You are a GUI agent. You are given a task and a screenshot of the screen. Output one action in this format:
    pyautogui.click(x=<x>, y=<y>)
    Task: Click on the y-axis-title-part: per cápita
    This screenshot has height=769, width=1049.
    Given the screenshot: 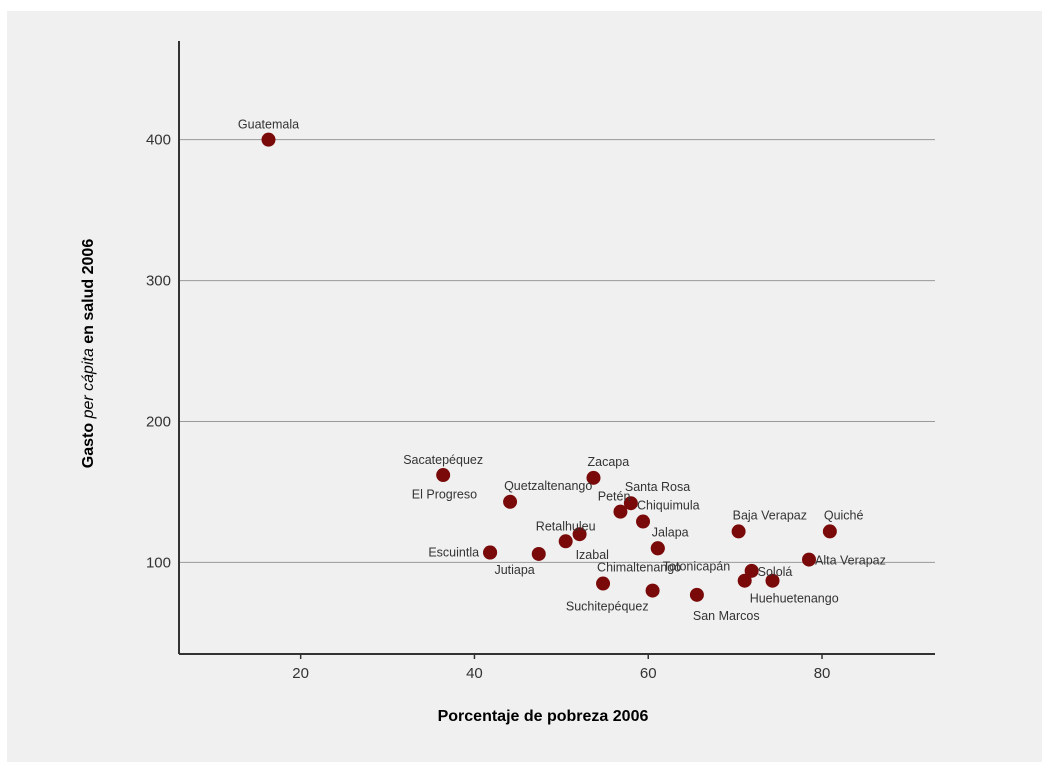 What is the action you would take?
    pyautogui.click(x=88, y=383)
    